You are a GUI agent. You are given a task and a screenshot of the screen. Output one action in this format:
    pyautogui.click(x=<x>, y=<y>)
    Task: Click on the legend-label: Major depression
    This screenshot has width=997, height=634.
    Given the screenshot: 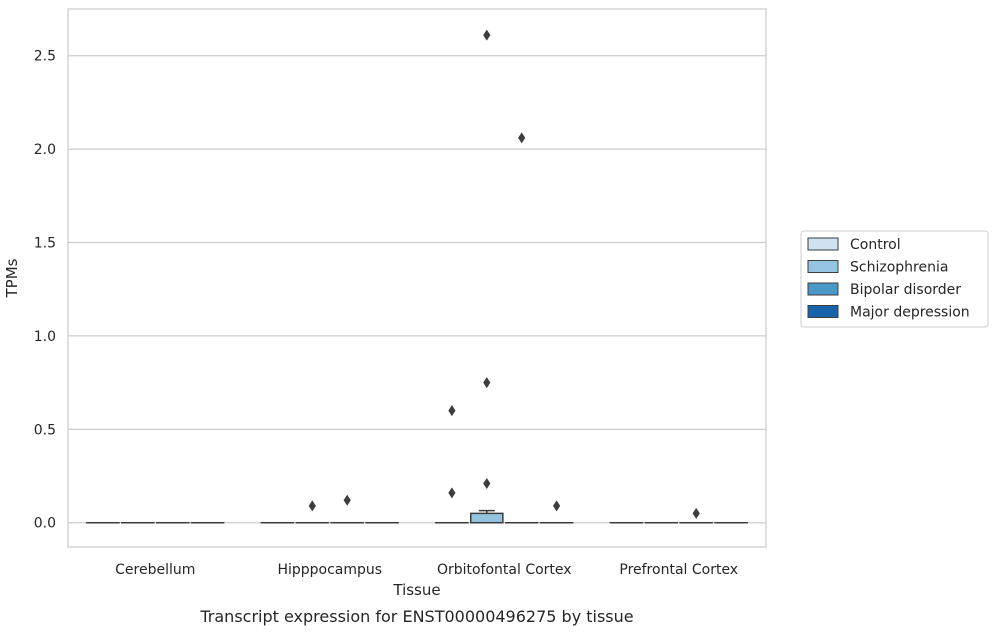 What is the action you would take?
    pyautogui.click(x=910, y=313)
    